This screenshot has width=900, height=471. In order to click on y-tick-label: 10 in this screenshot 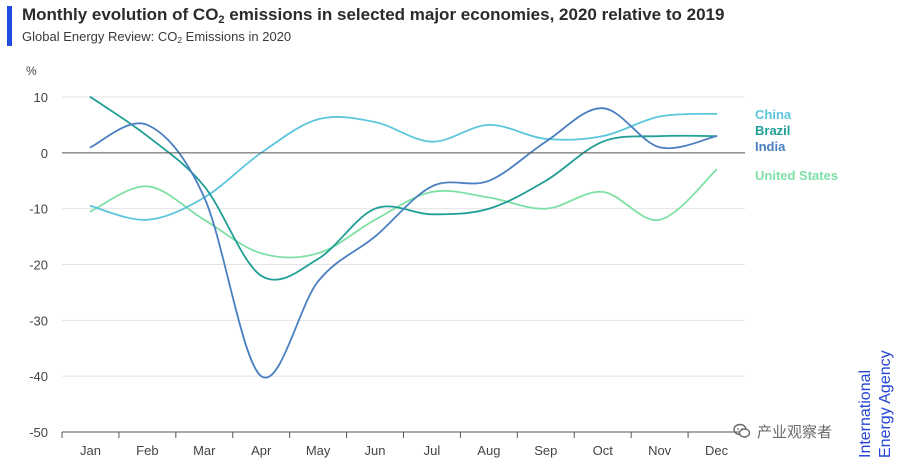, I will do `click(41, 97)`.